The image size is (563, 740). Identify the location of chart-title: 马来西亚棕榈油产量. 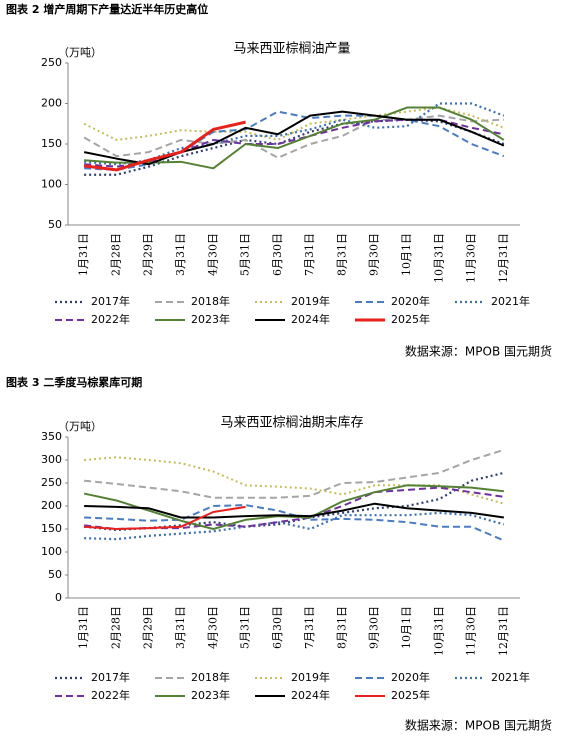
(291, 49).